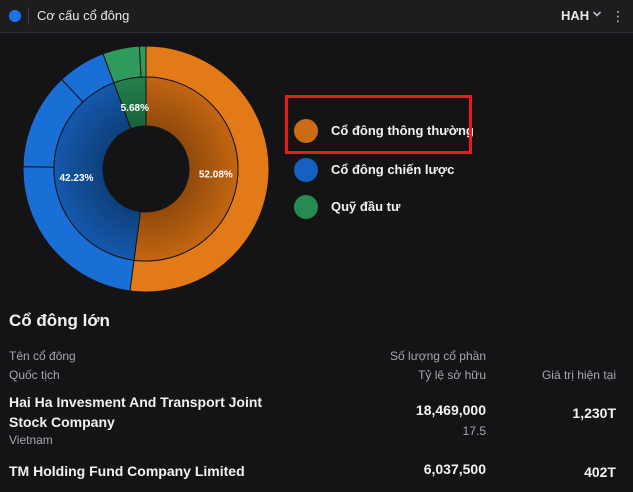  What do you see at coordinates (316, 16) in the screenshot?
I see `widget-header: Cơ cấu cổ đông HAH ⋮` at bounding box center [316, 16].